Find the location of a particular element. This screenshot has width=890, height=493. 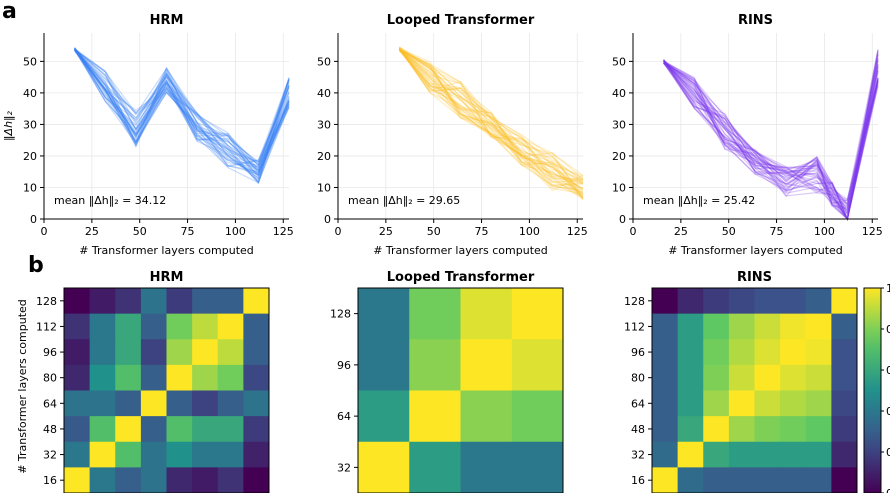

x-tick-label: 75 is located at coordinates (482, 231).